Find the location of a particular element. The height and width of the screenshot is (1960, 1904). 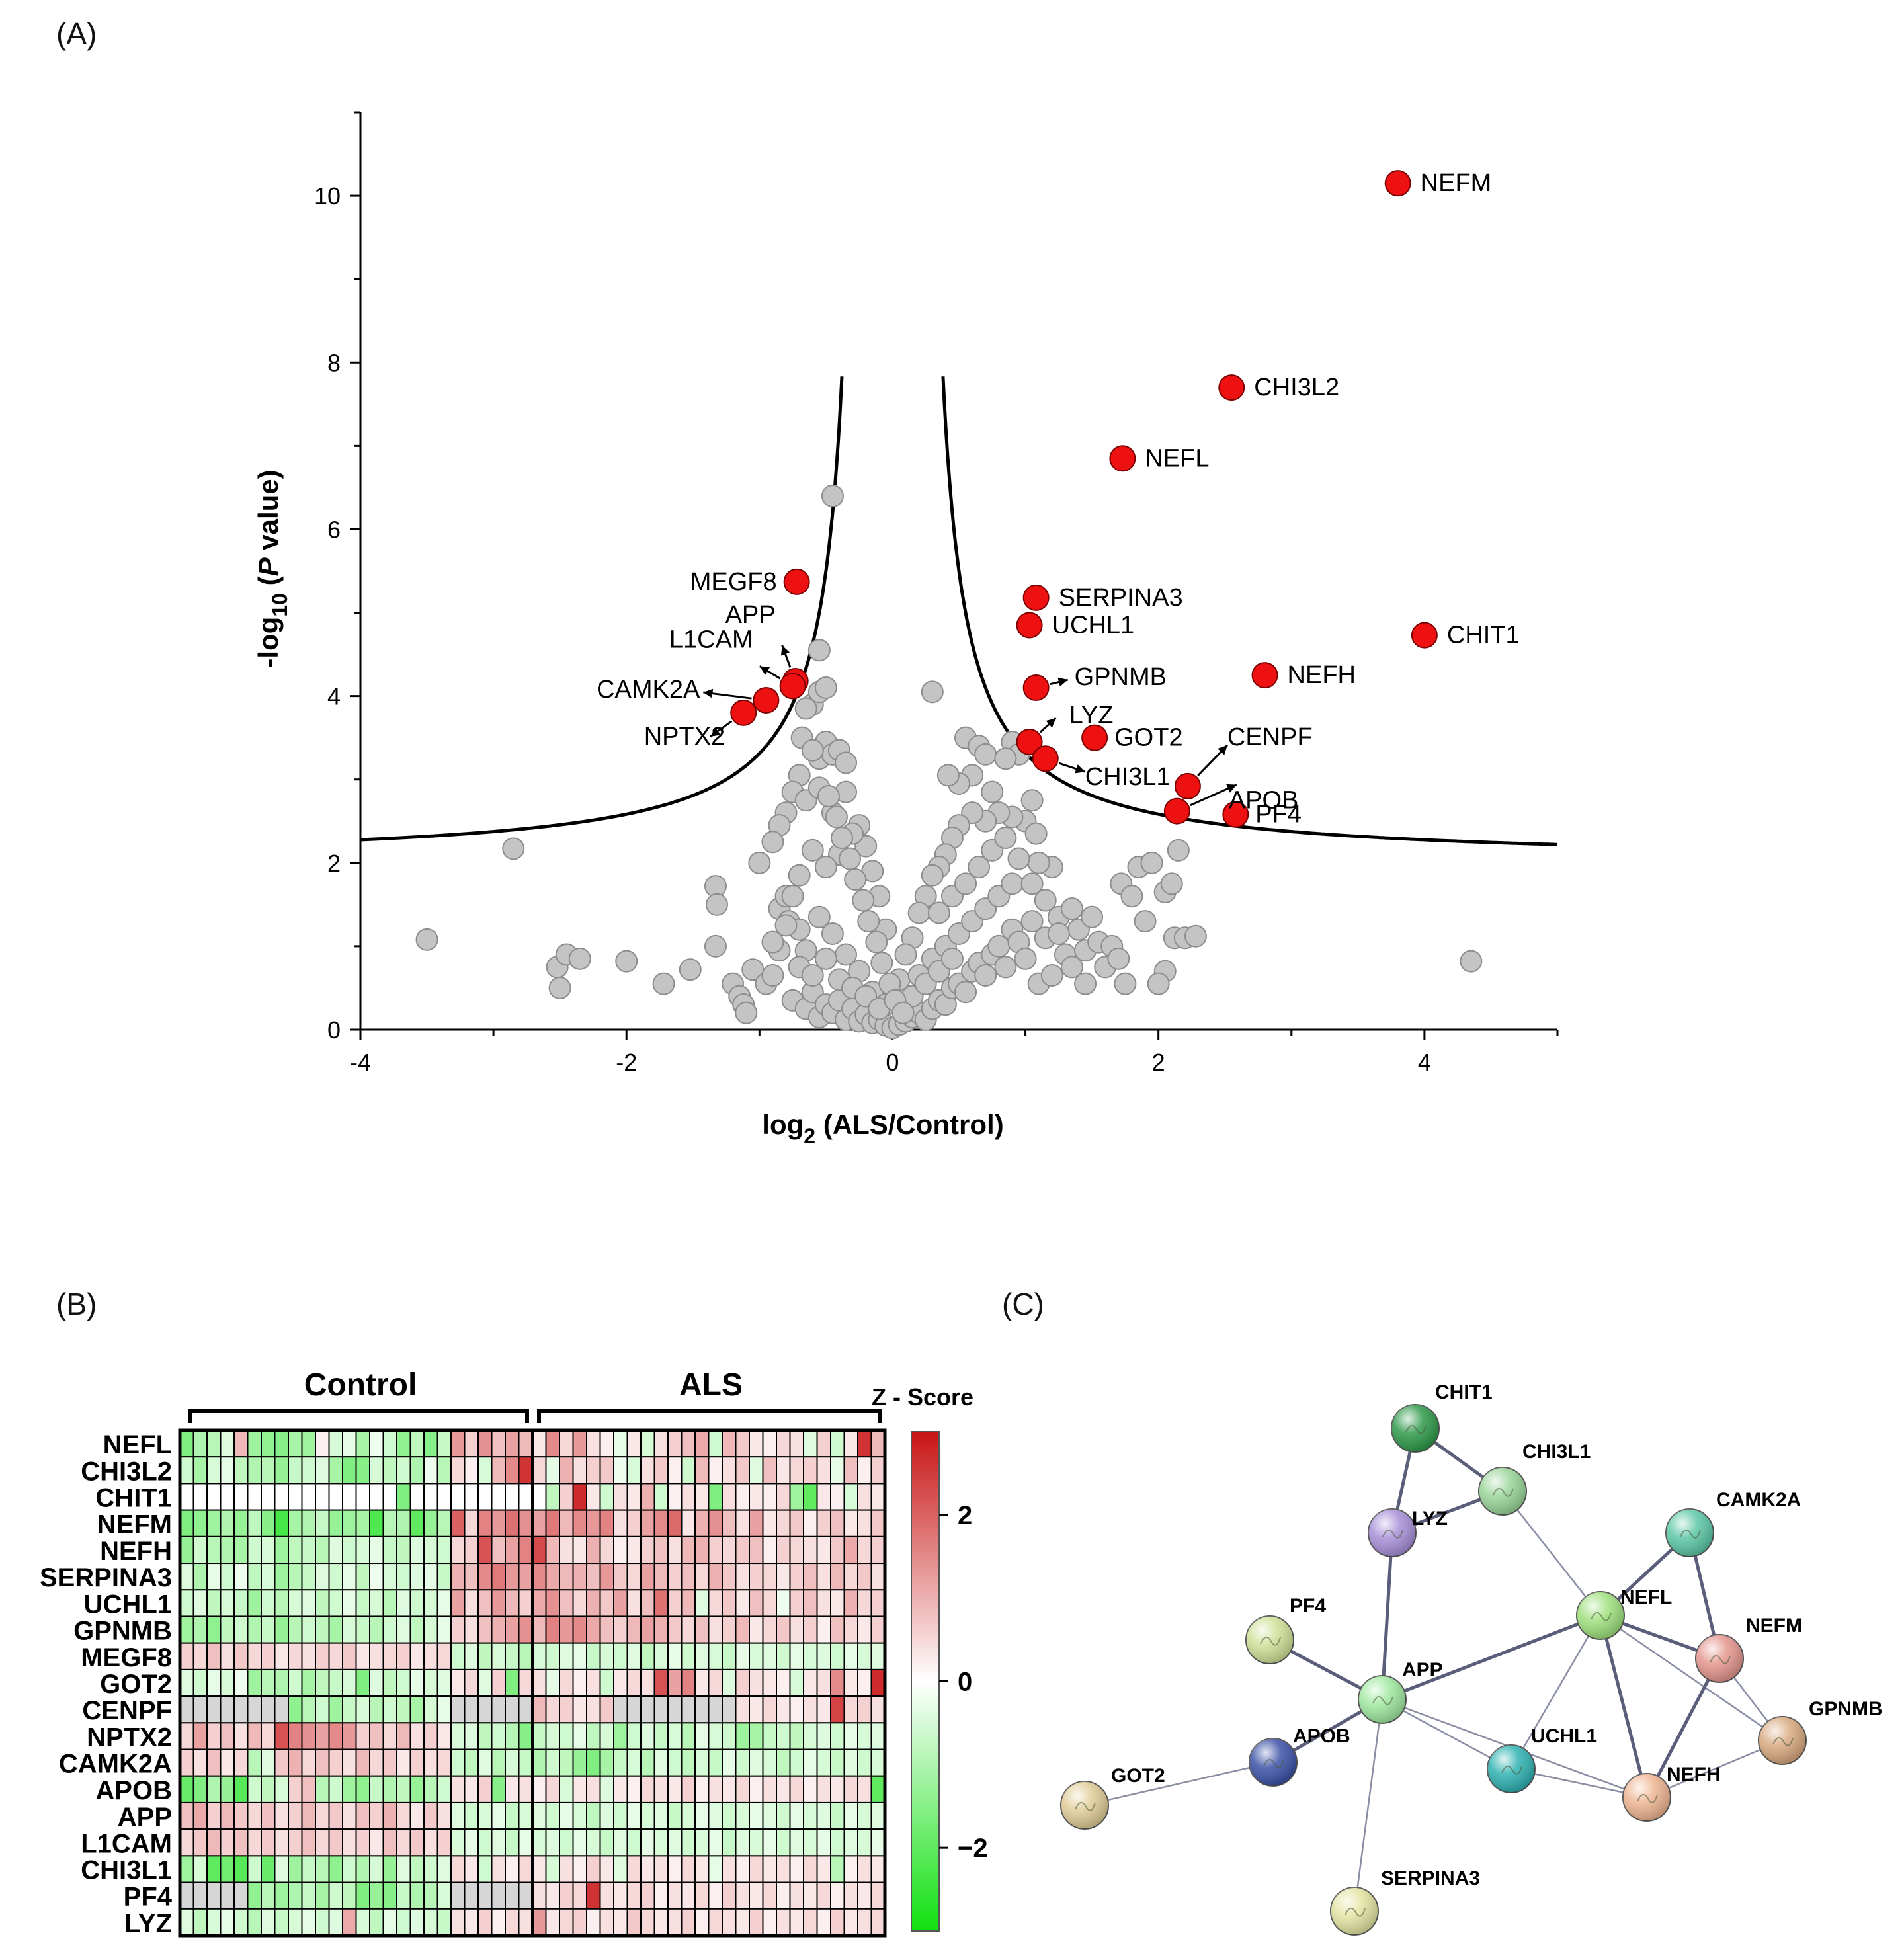

row-label-chi3l1: CHI3L1 is located at coordinates (126, 1870).